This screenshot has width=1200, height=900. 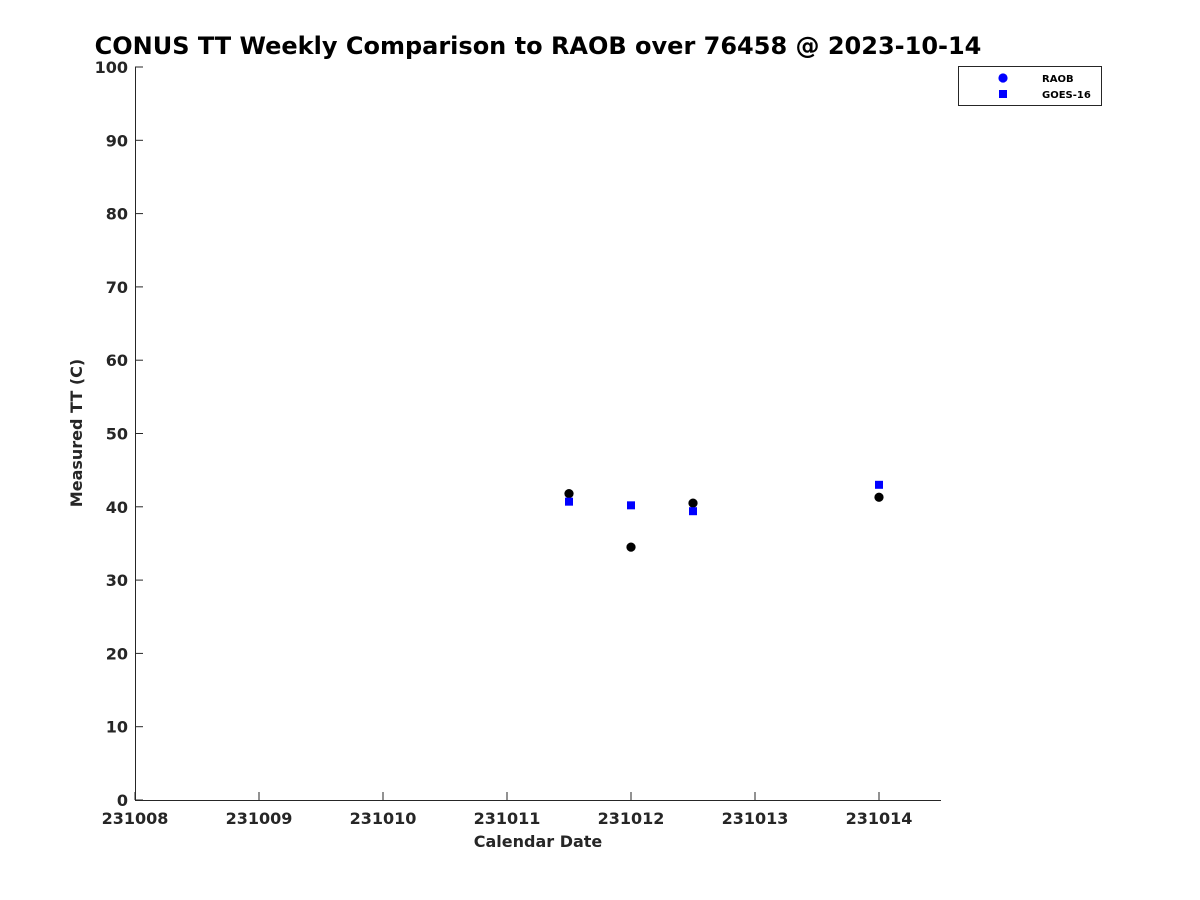 I want to click on x-tick-label: 231011, so click(x=507, y=818).